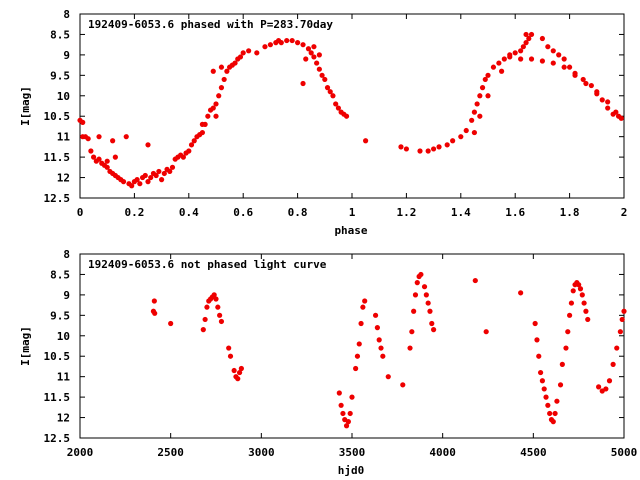 This screenshot has height=480, width=640. Describe the element at coordinates (60, 34) in the screenshot. I see `y-tick-label: 8.5` at that location.